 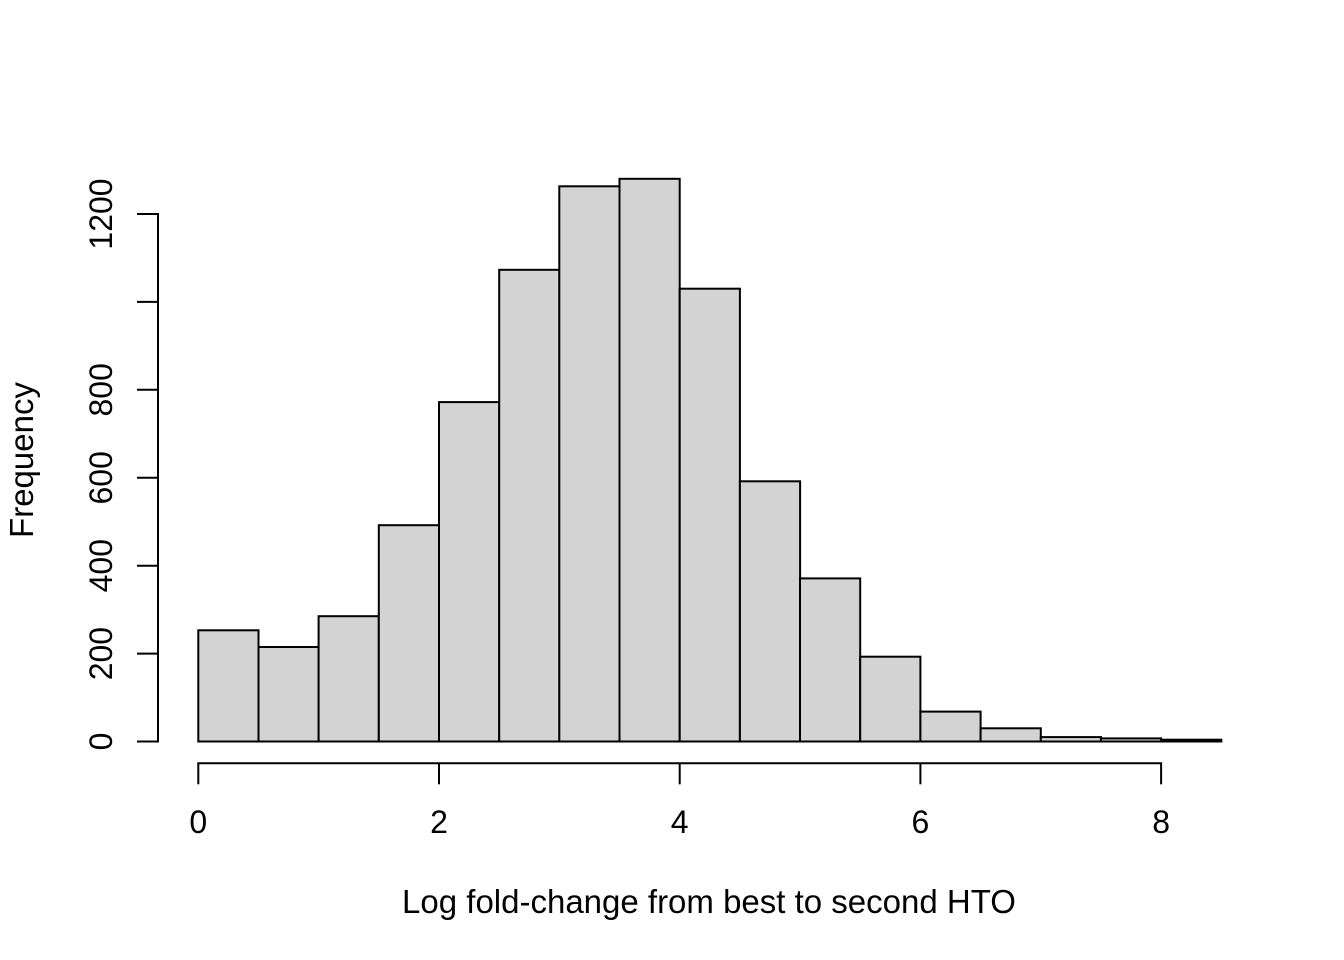 What do you see at coordinates (101, 742) in the screenshot?
I see `y-tick-label: 0` at bounding box center [101, 742].